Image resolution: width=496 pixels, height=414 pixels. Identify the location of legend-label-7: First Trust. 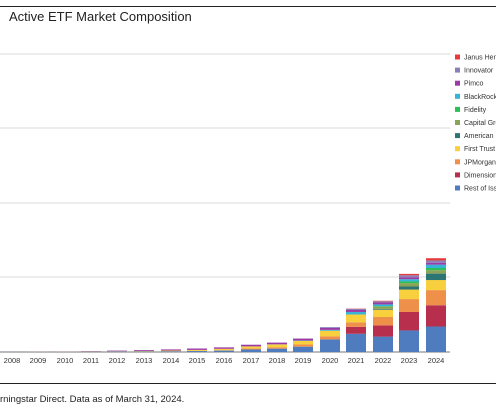
(479, 149).